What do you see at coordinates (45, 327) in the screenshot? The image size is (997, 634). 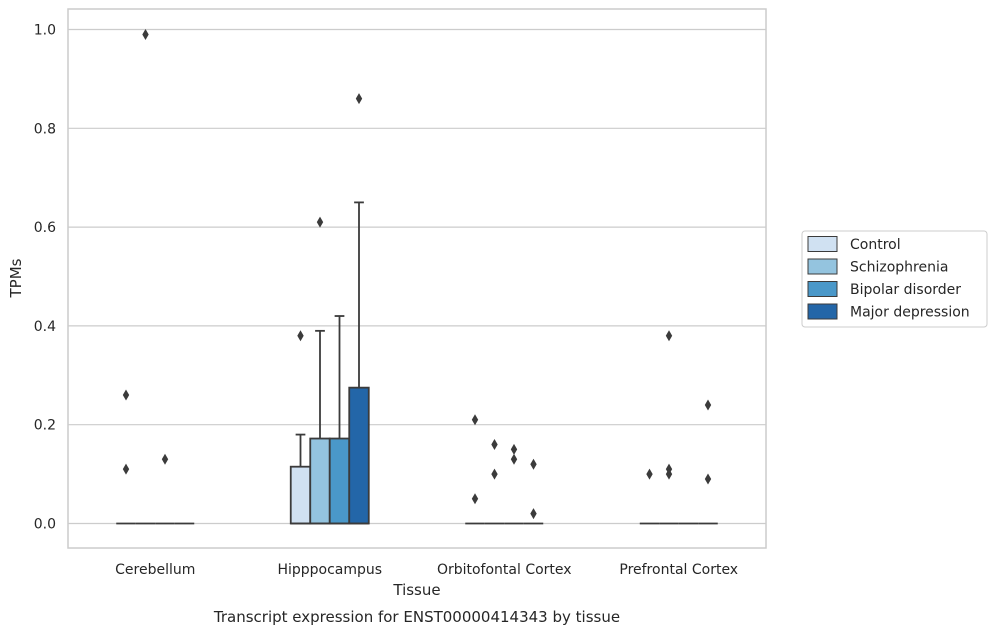 I see `y-tick-label: 0.4` at bounding box center [45, 327].